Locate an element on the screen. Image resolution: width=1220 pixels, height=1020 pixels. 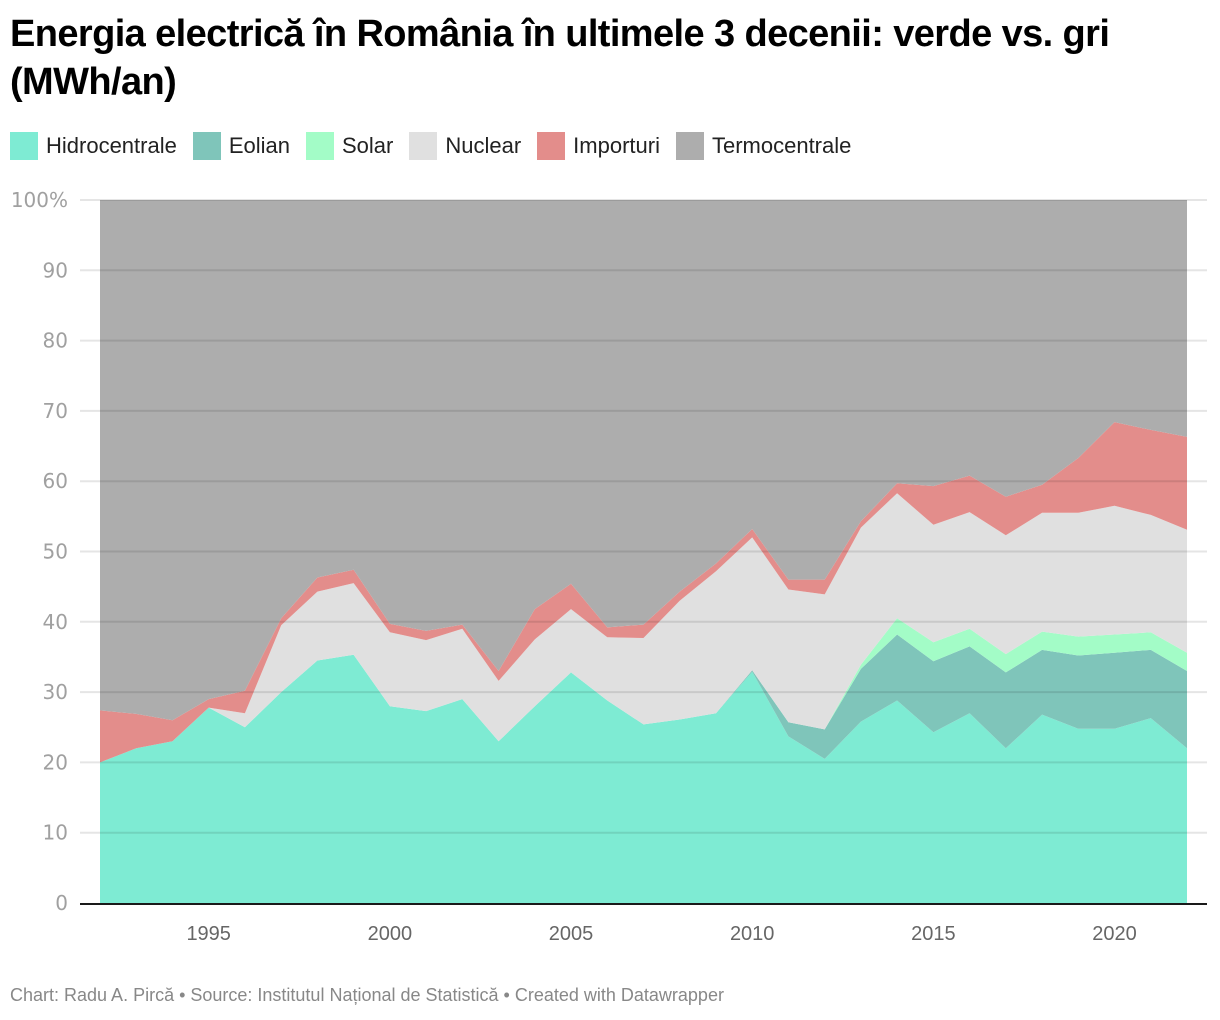
y-tick-label: 80 is located at coordinates (55, 341).